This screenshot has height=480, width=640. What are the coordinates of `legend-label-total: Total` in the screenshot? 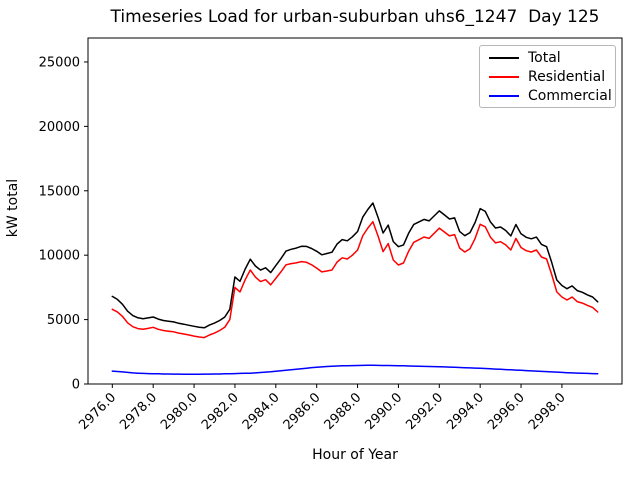 It's located at (544, 57).